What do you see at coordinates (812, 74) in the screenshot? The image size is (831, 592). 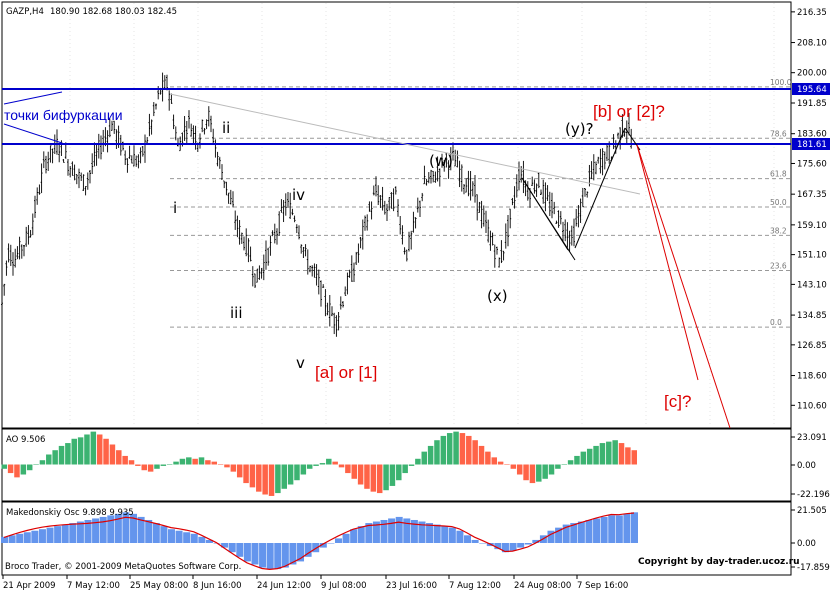 I see `price-axis-label: 200.00` at bounding box center [812, 74].